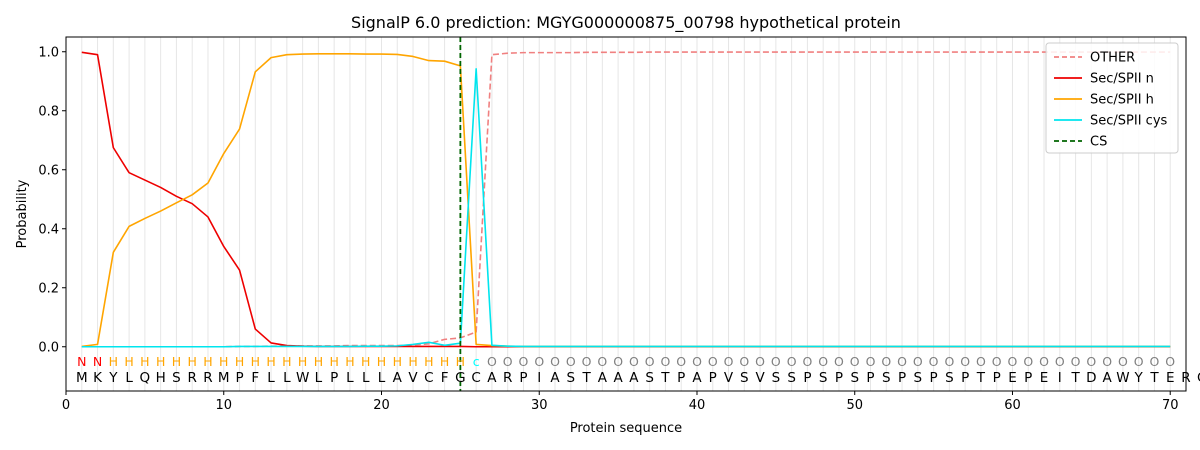 The height and width of the screenshot is (450, 1200). I want to click on sequence-residue: H, so click(161, 378).